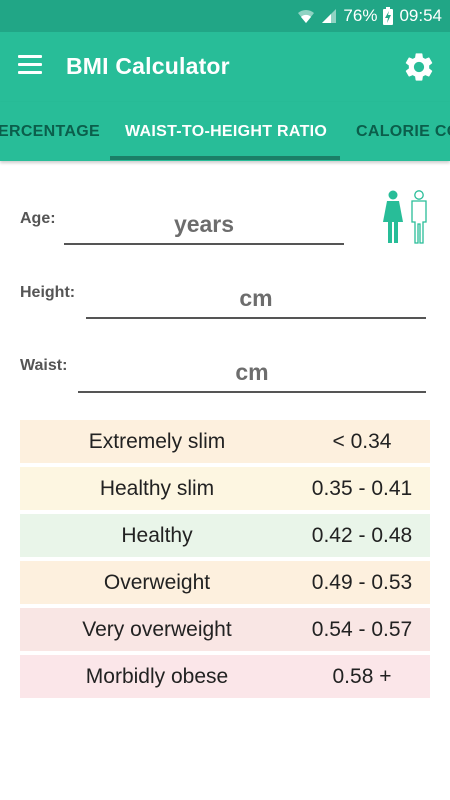  I want to click on tab-indicator, so click(225, 158).